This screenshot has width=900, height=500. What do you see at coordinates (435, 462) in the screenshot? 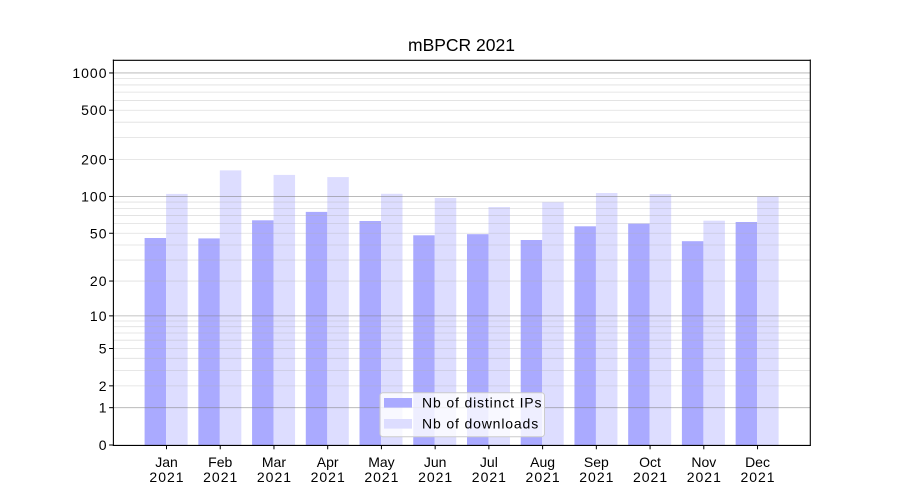
I see `svg-text: Jun` at bounding box center [435, 462].